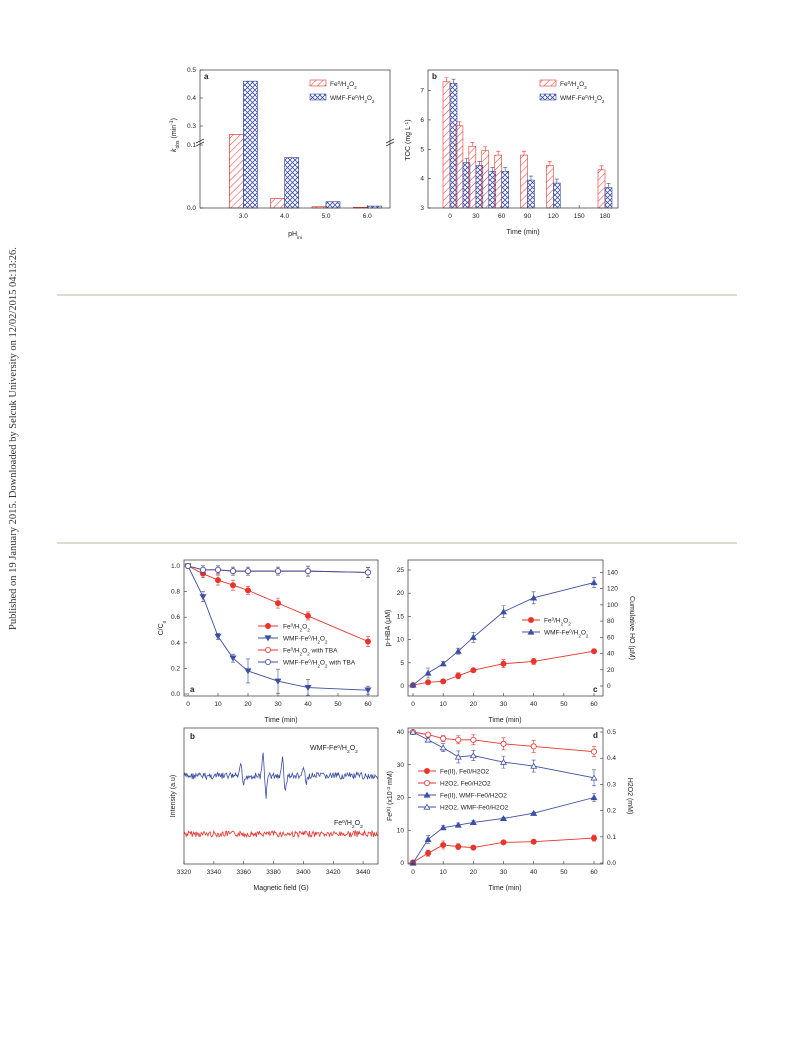  I want to click on legend-label: Fe0/H2O2, so click(557, 621).